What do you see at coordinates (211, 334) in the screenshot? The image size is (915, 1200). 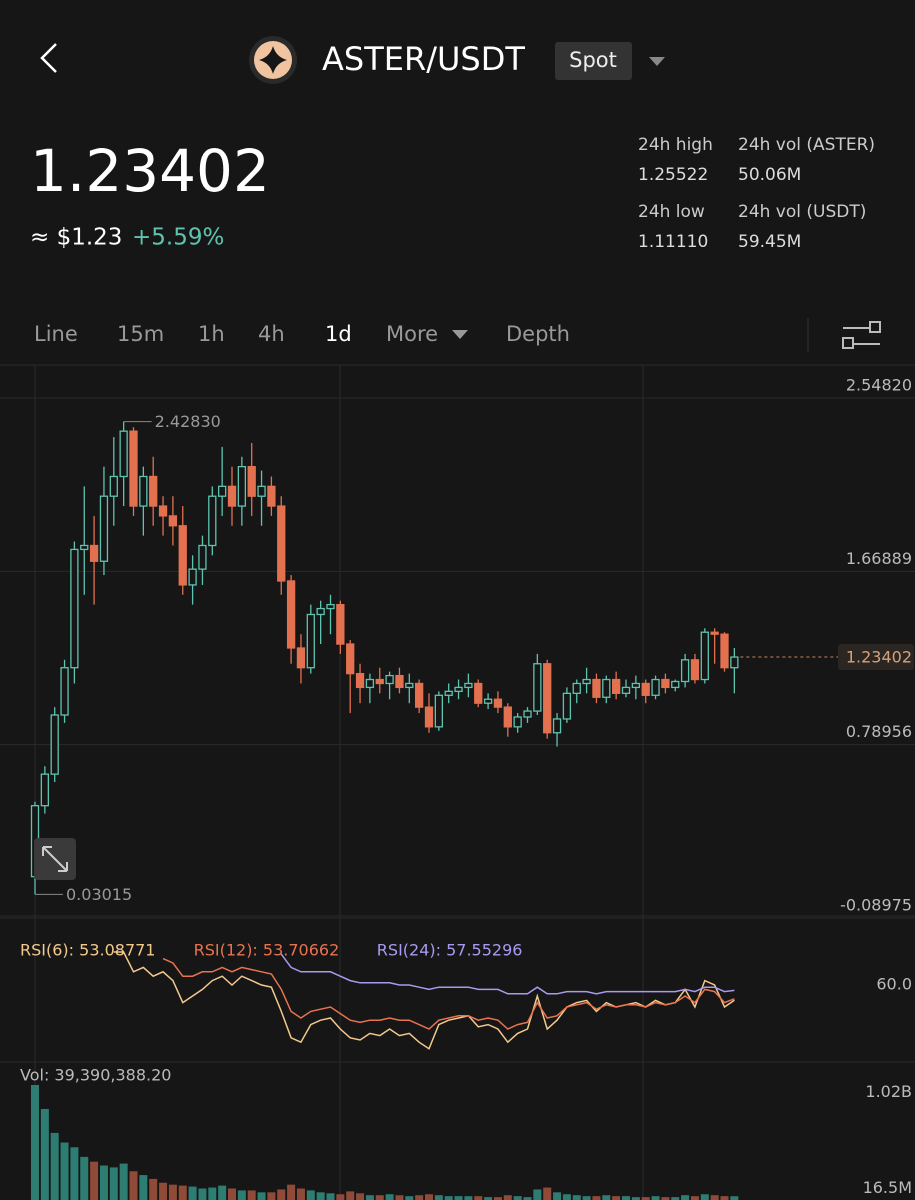 I see `tab: 1h` at bounding box center [211, 334].